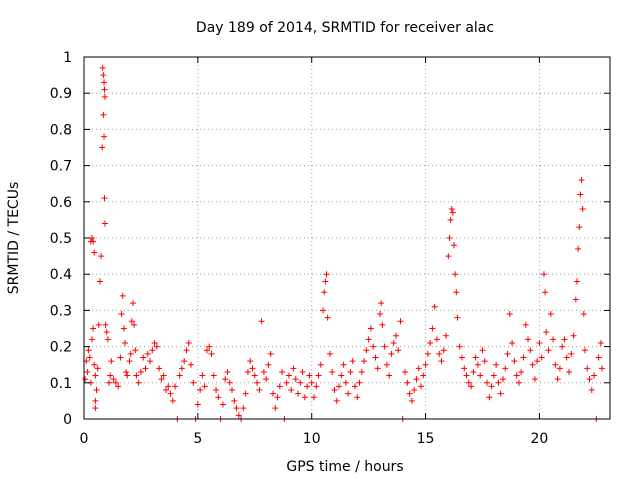 The height and width of the screenshot is (480, 640). What do you see at coordinates (61, 384) in the screenshot?
I see `y-tick-label: 0.1` at bounding box center [61, 384].